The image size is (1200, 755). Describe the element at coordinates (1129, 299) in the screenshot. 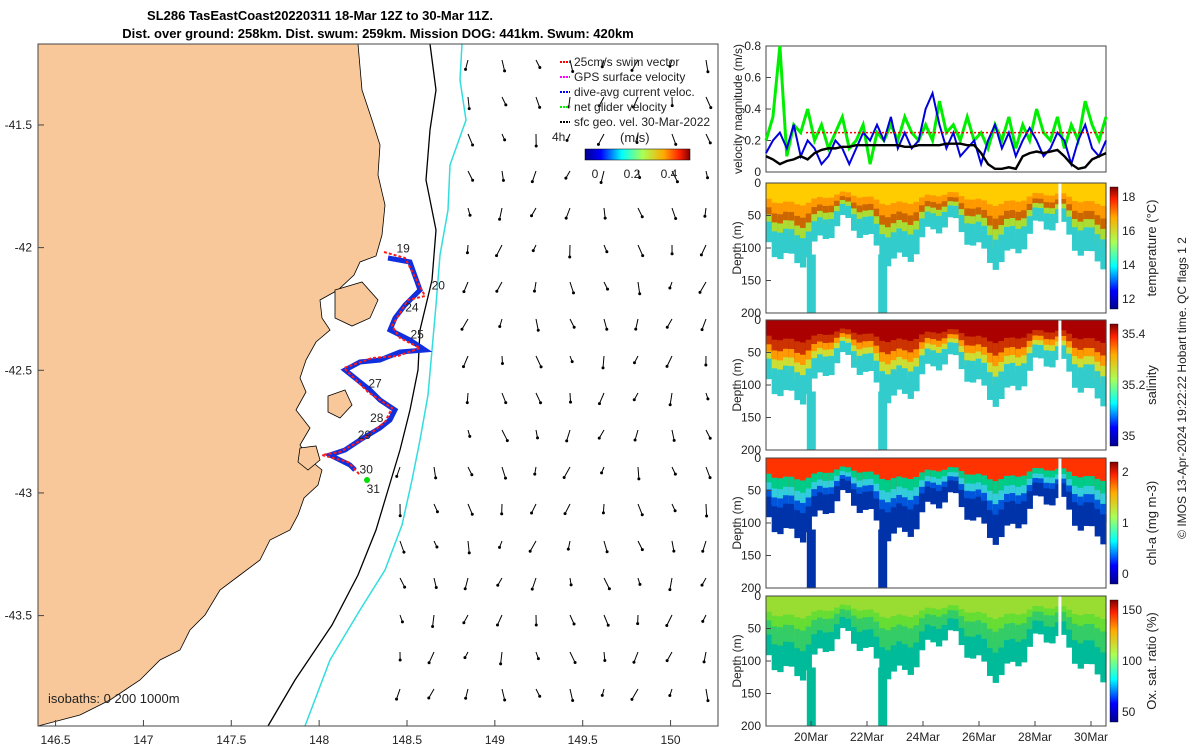

I see `cbar-tick: 12` at that location.